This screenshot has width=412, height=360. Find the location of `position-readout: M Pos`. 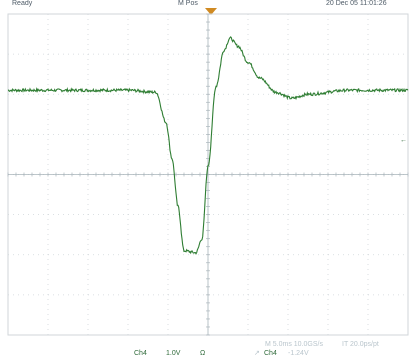

position-readout: M Pos is located at coordinates (188, 3).